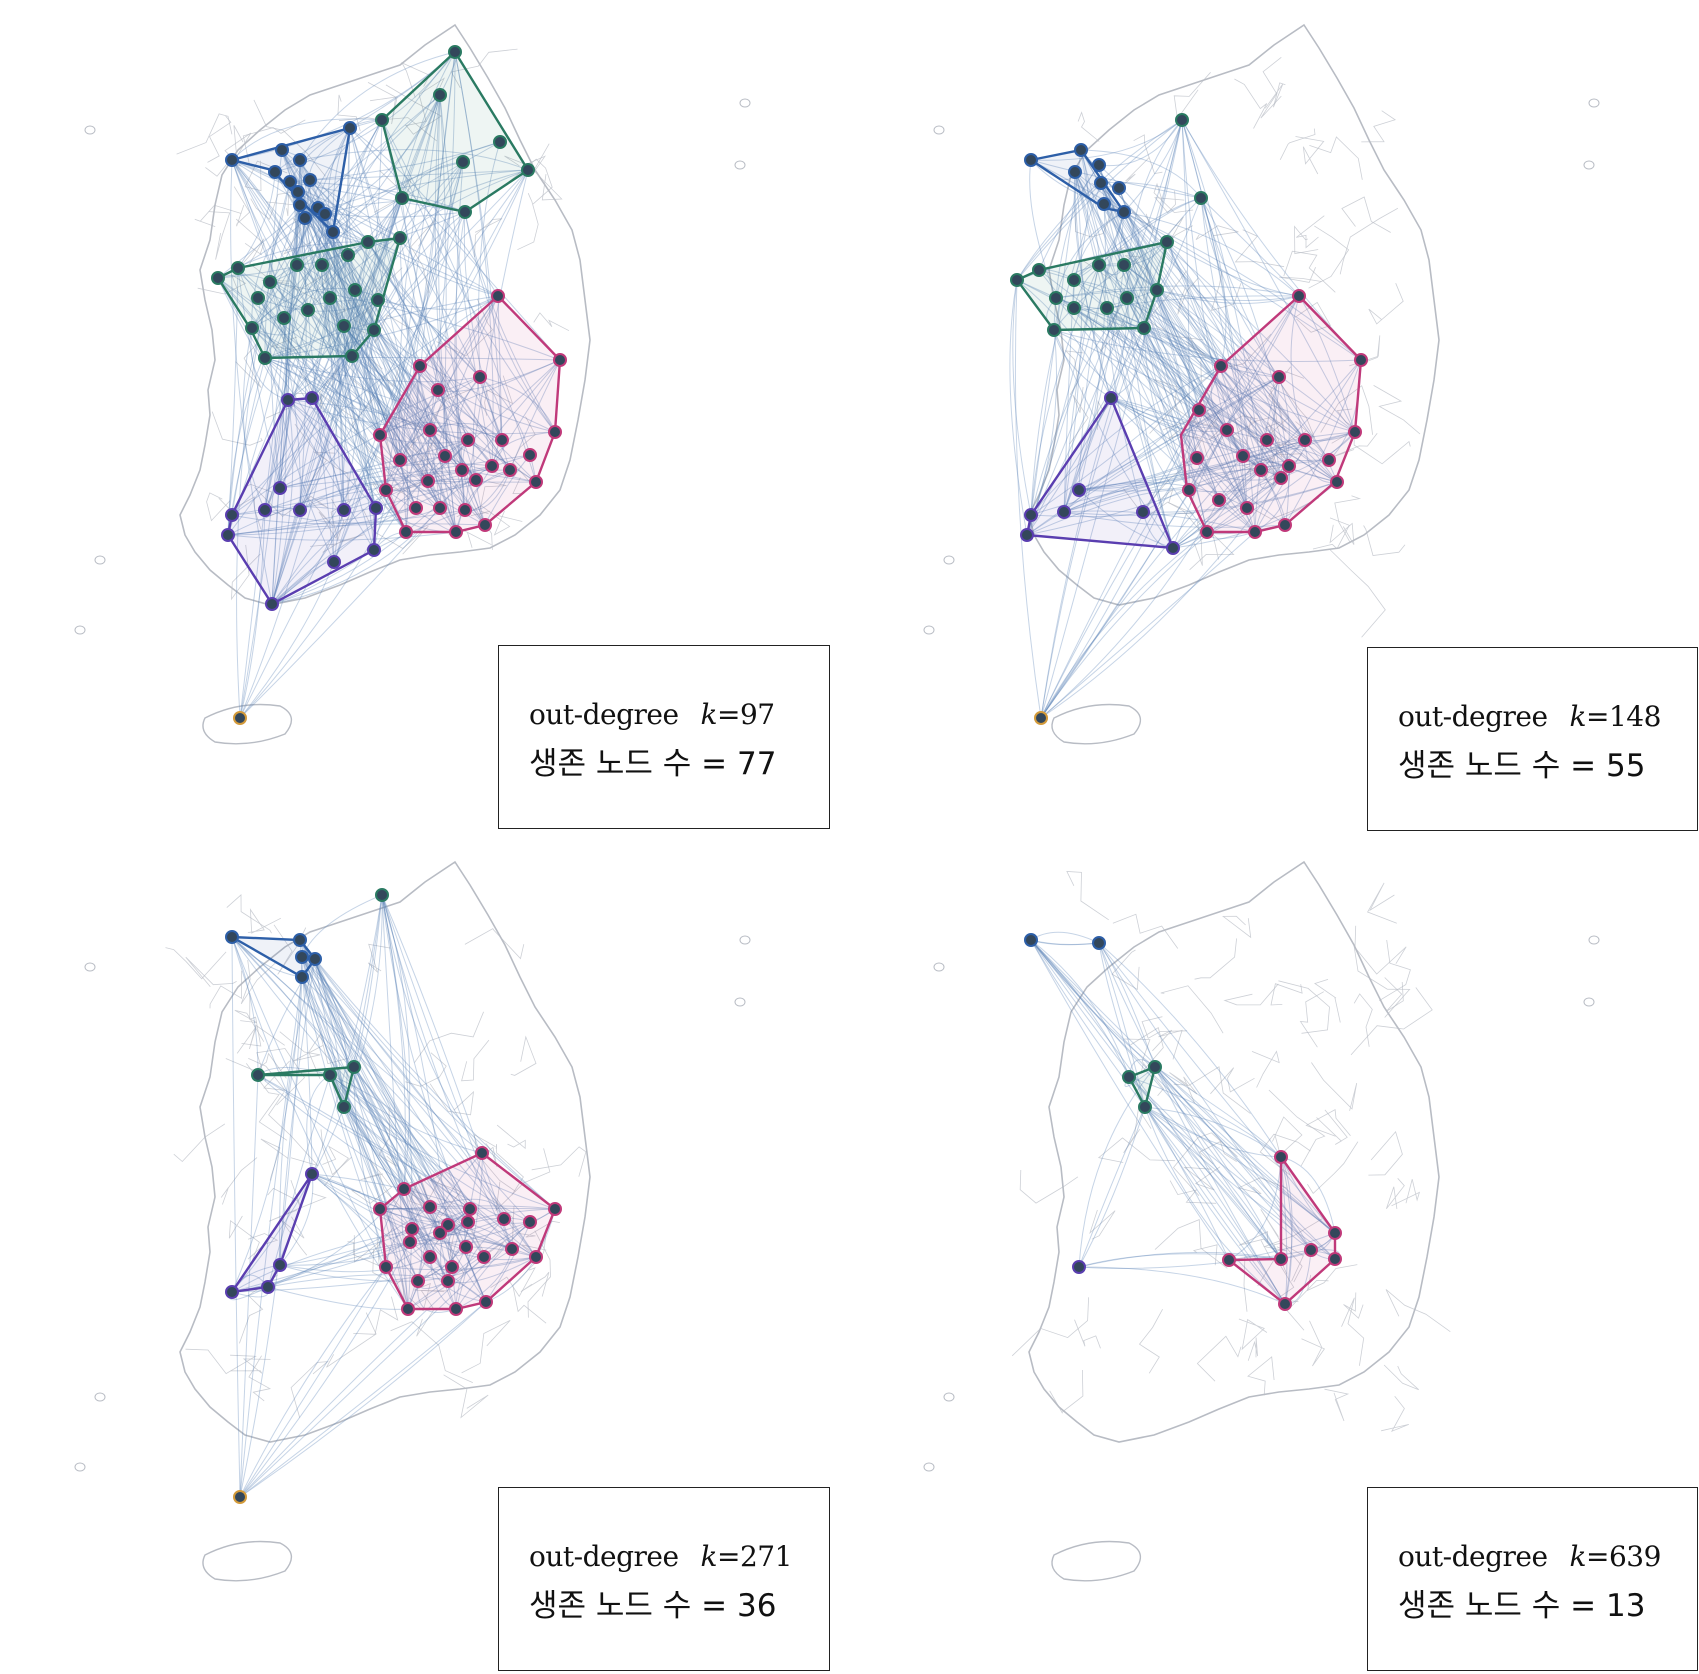 Image resolution: width=1699 pixels, height=1674 pixels. I want to click on cluster-honam, so click(302, 501).